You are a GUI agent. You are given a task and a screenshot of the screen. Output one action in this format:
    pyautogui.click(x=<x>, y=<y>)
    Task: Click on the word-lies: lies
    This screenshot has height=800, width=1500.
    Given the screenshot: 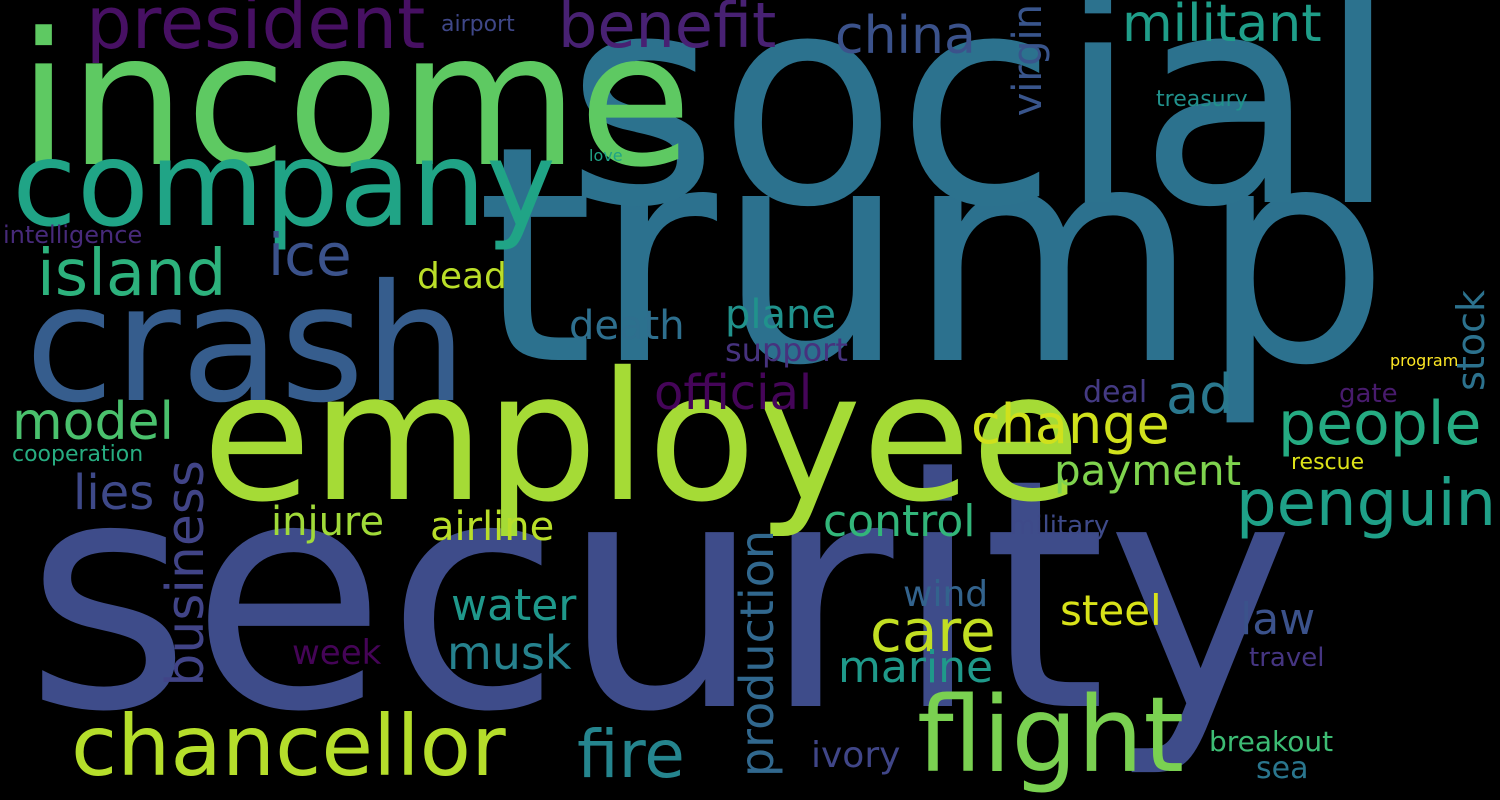 What is the action you would take?
    pyautogui.click(x=114, y=493)
    